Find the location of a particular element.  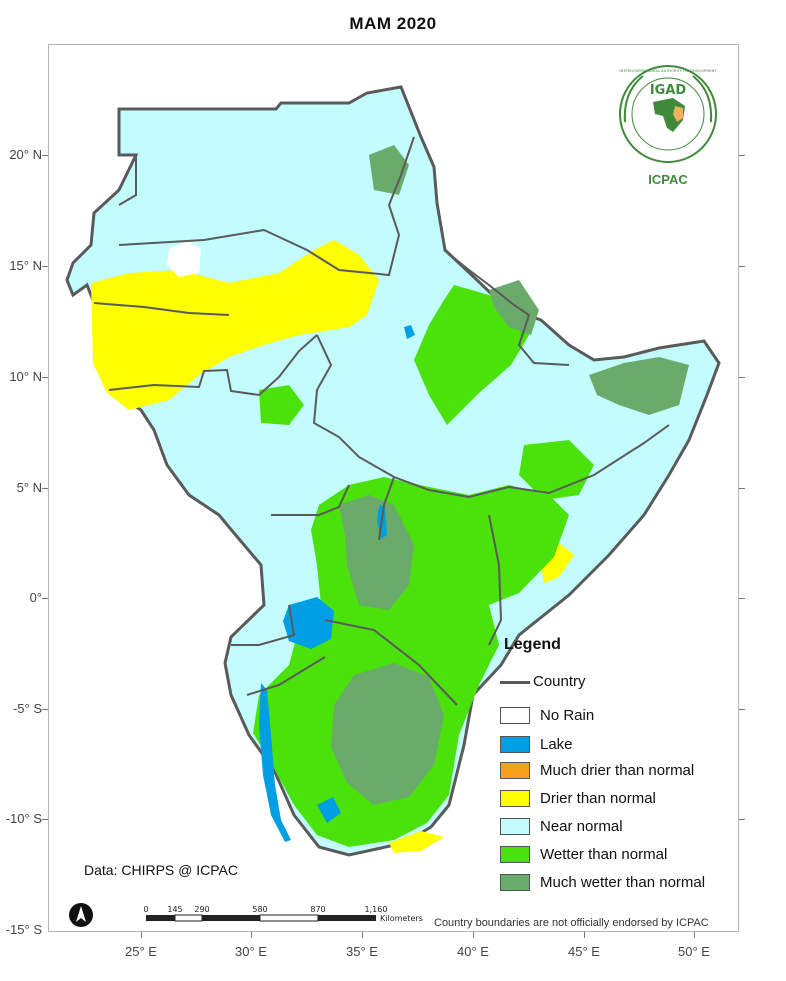

legend-label: Much drier than normal is located at coordinates (617, 770).